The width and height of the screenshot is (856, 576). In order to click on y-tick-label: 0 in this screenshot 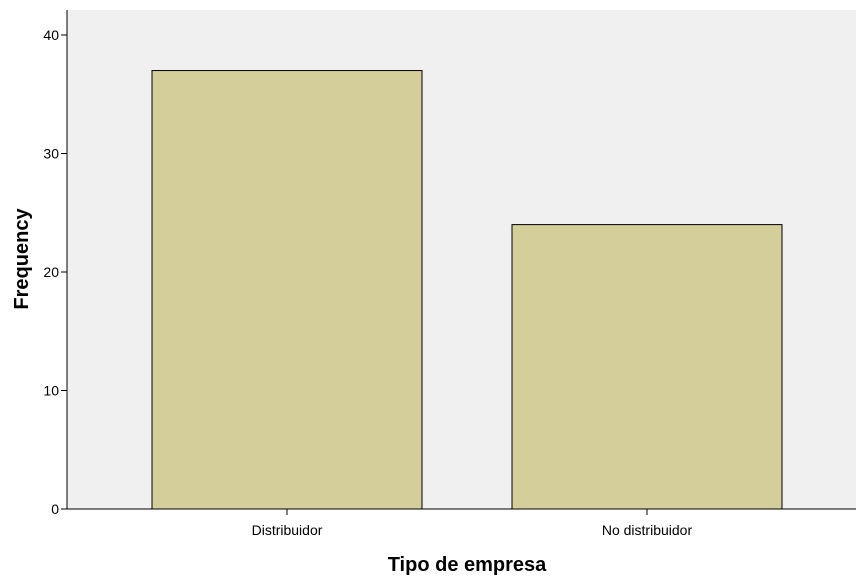, I will do `click(55, 509)`.